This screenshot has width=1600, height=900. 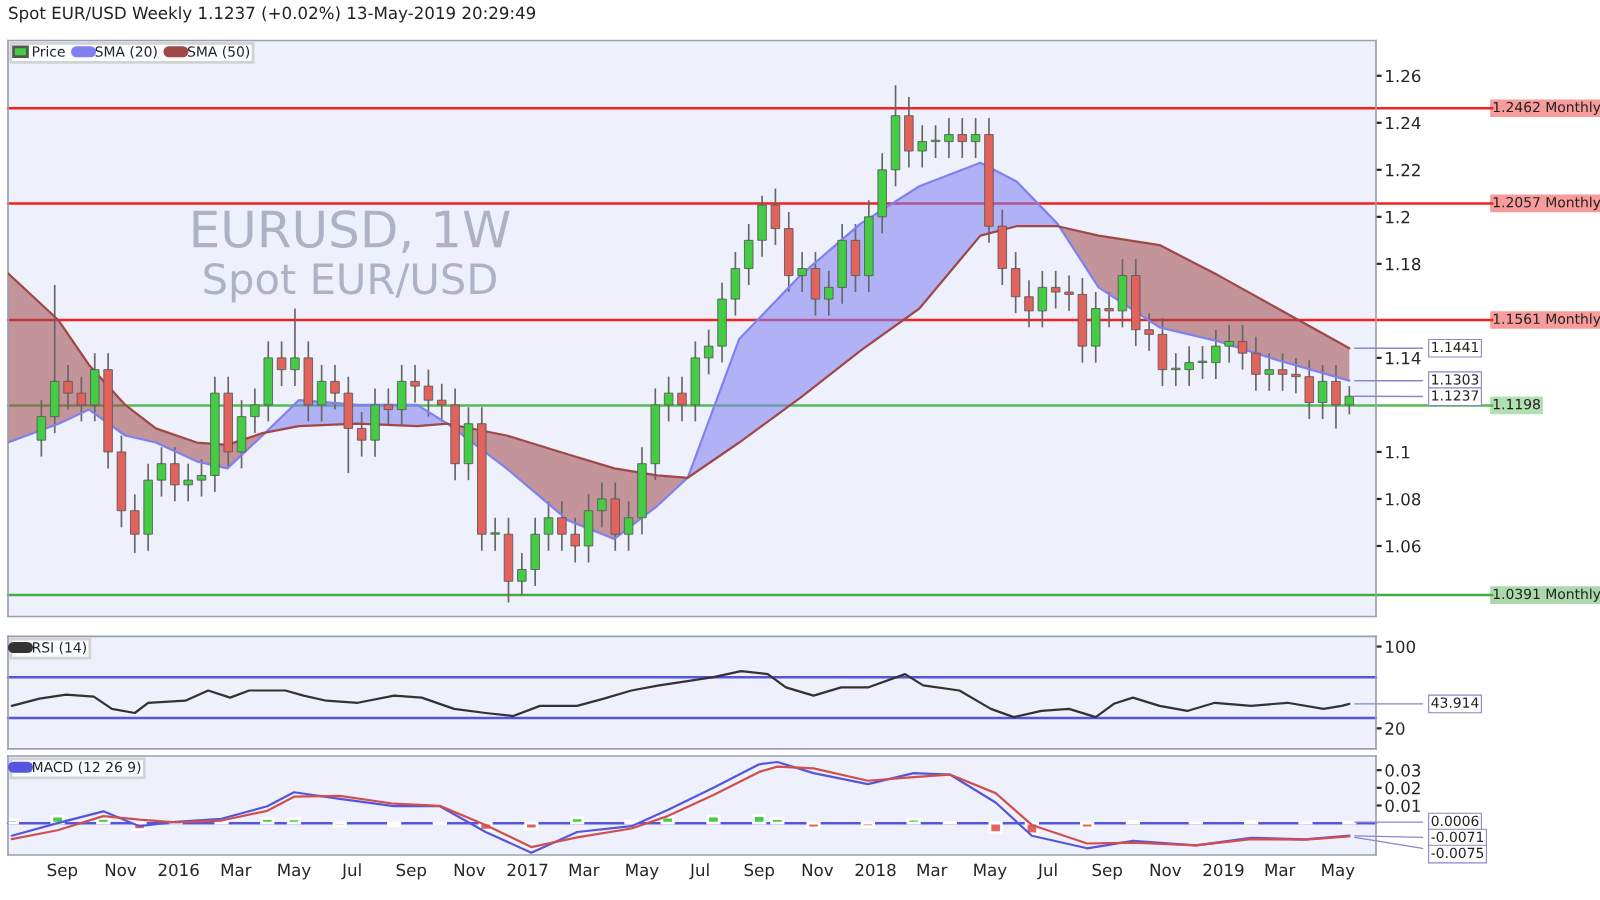 What do you see at coordinates (1223, 870) in the screenshot?
I see `x-tick-label: 2019` at bounding box center [1223, 870].